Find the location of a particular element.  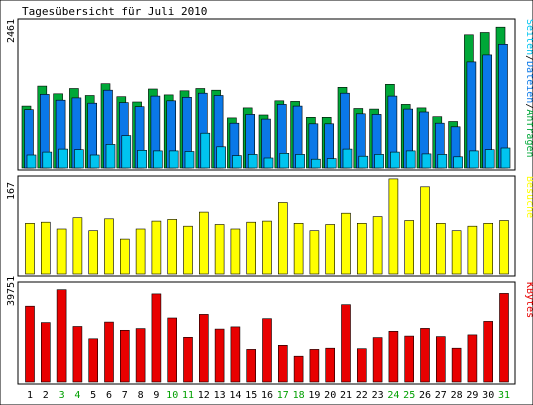

x-tick-label: 4 is located at coordinates (77, 395).